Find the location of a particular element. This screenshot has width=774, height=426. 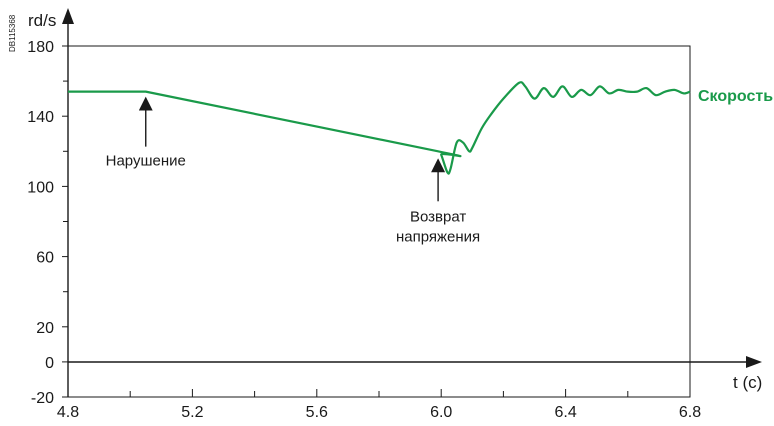

fault-annotation: Нарушение is located at coordinates (146, 161).